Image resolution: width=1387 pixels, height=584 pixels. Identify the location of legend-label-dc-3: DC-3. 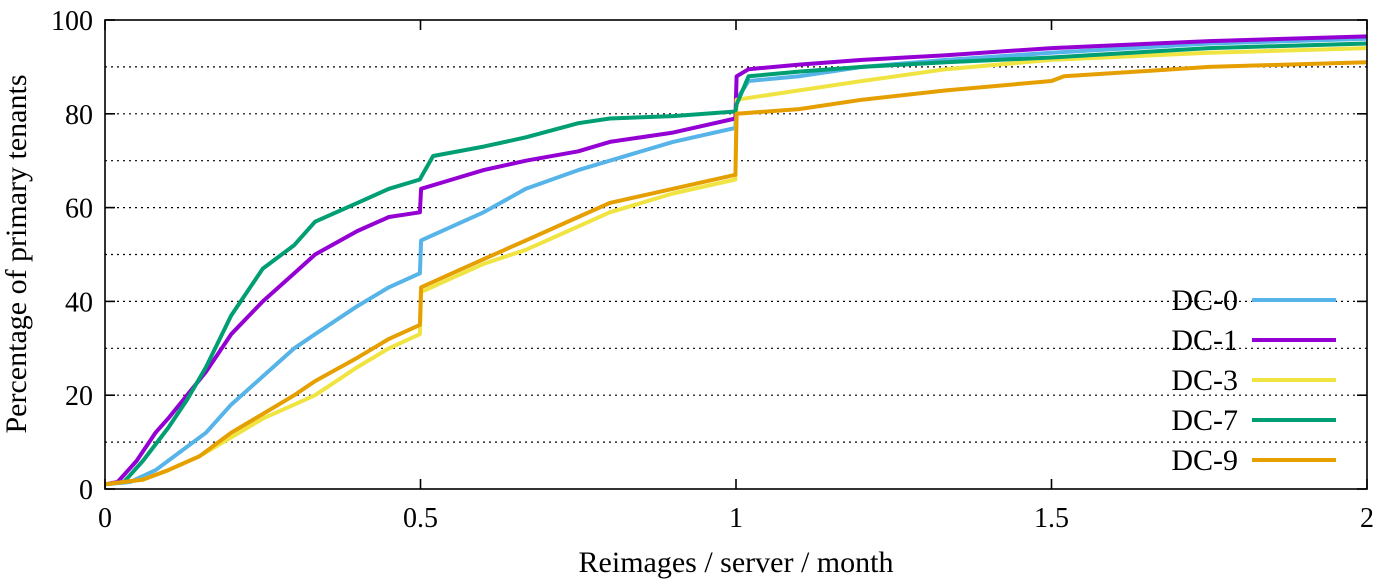
(1204, 380).